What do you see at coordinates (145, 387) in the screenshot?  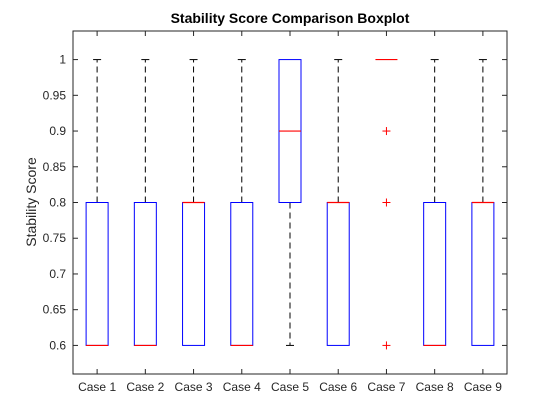 I see `x-tick-label: Case 2` at bounding box center [145, 387].